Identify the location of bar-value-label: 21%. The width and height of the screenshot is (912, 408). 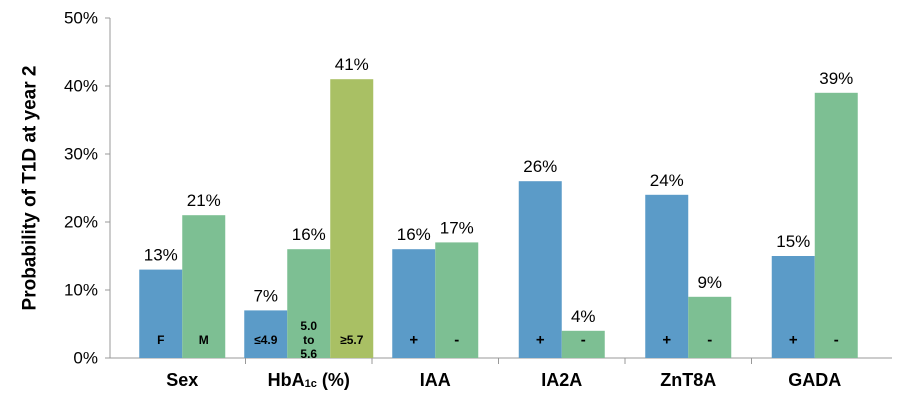
(204, 200).